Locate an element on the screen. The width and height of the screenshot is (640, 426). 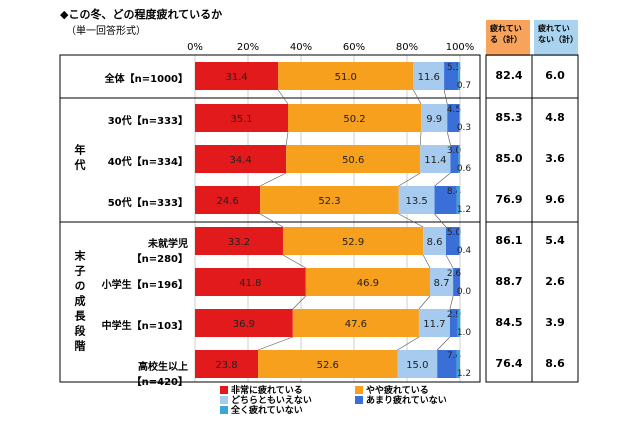
data-label: 41.8 is located at coordinates (250, 283).